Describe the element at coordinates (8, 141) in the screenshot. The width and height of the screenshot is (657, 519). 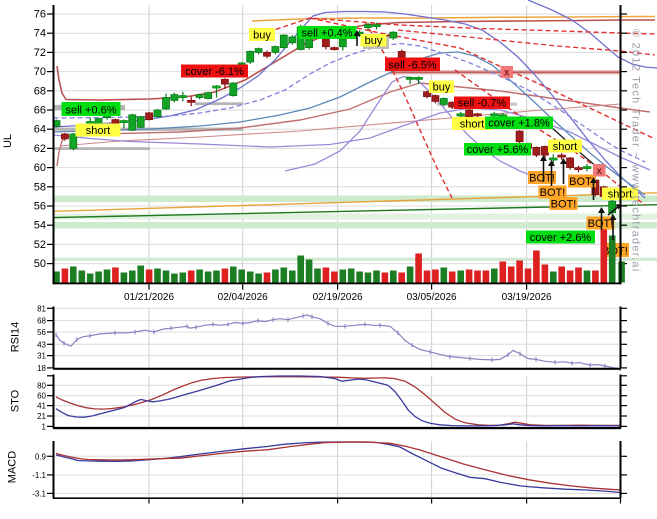
I see `svg-text: UL` at that location.